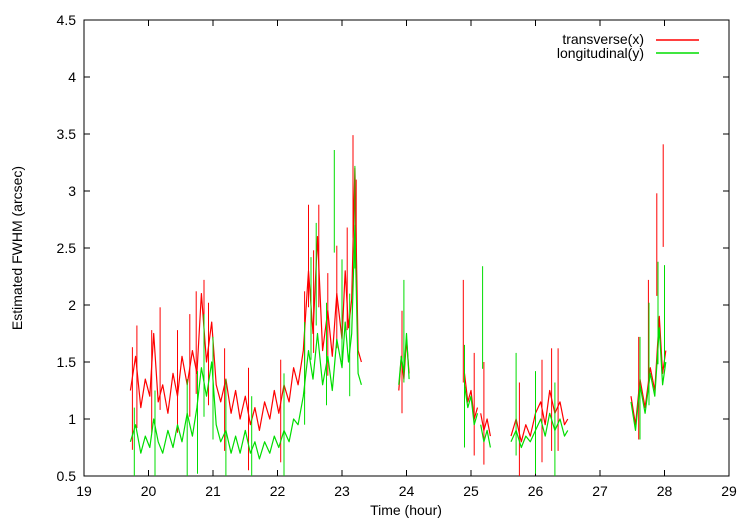  Describe the element at coordinates (536, 491) in the screenshot. I see `x-tick-label: 26` at that location.